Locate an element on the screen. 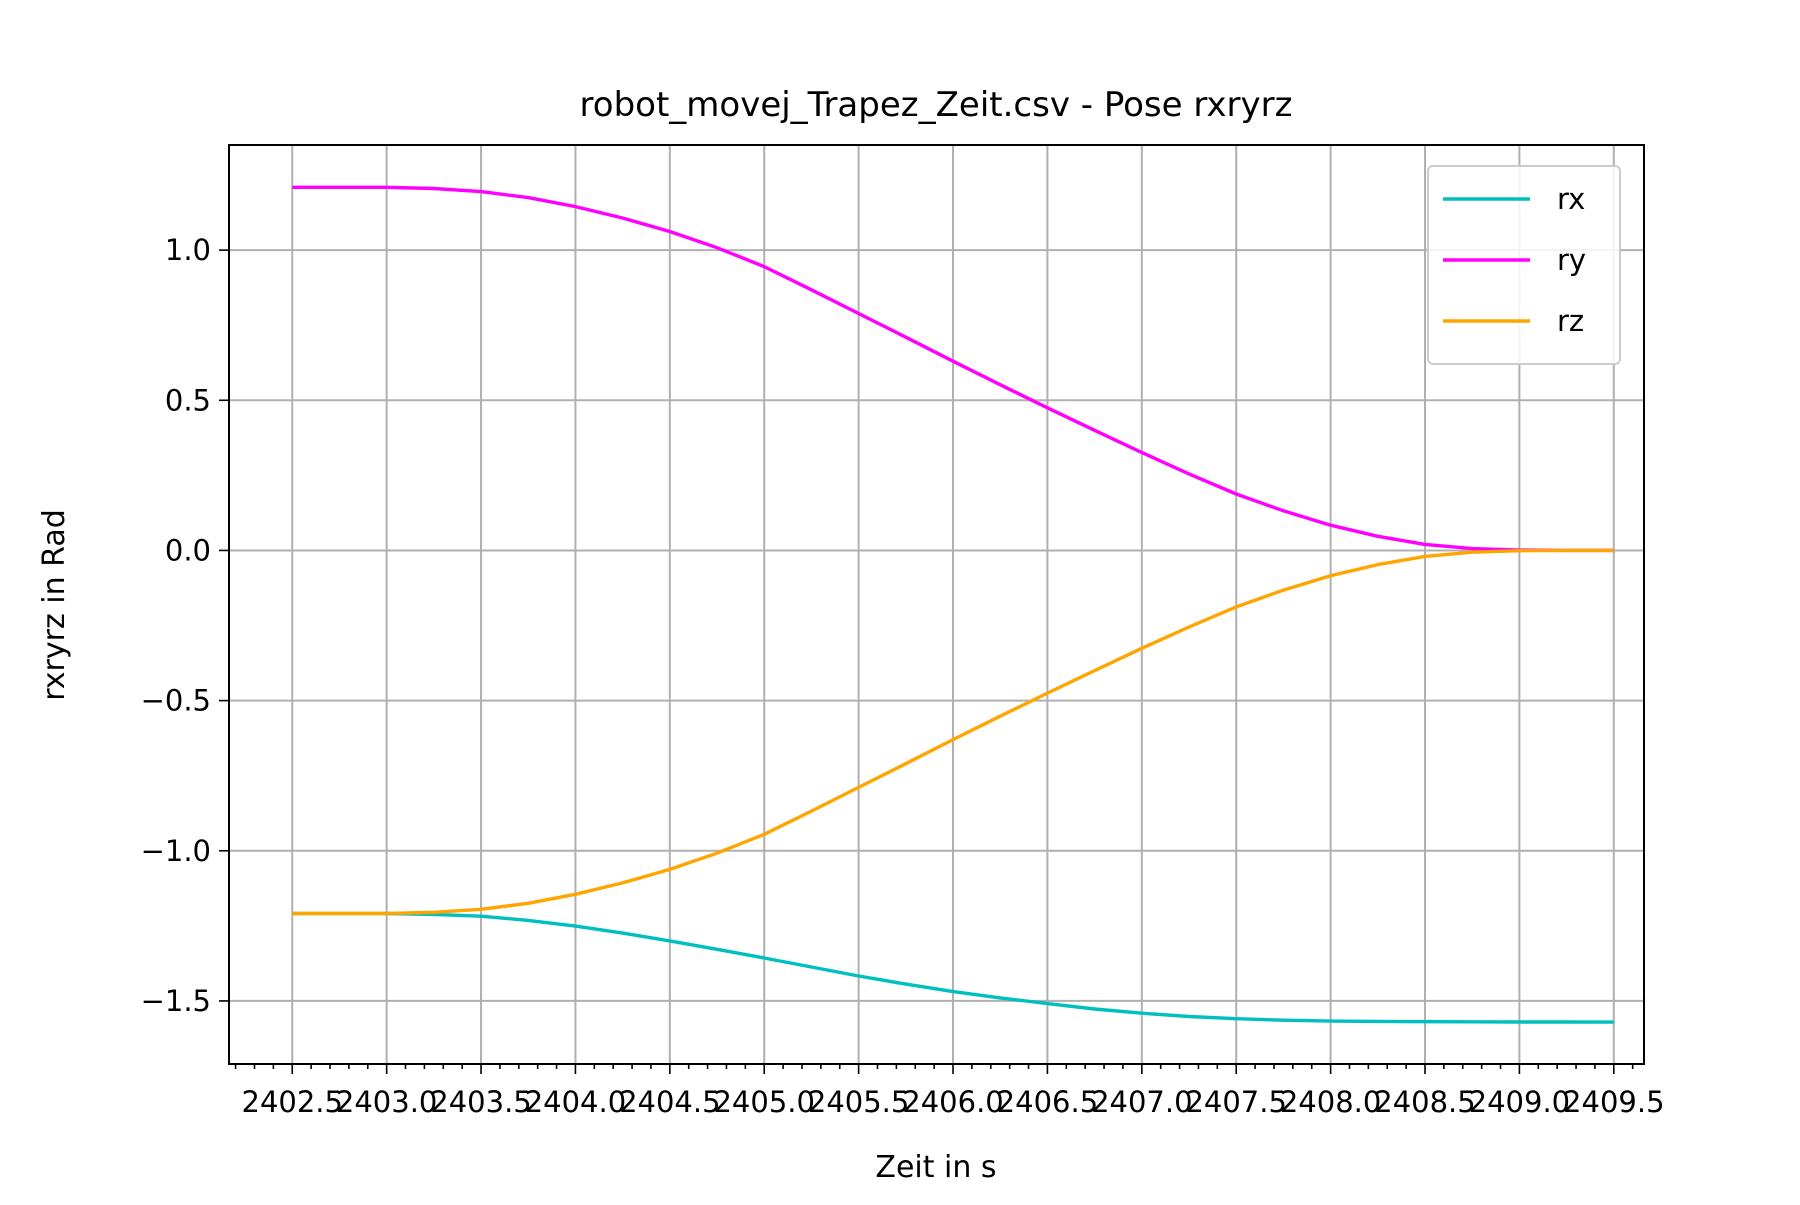 This screenshot has width=1800, height=1205. x-tick-label: 2404.5 is located at coordinates (669, 1102).